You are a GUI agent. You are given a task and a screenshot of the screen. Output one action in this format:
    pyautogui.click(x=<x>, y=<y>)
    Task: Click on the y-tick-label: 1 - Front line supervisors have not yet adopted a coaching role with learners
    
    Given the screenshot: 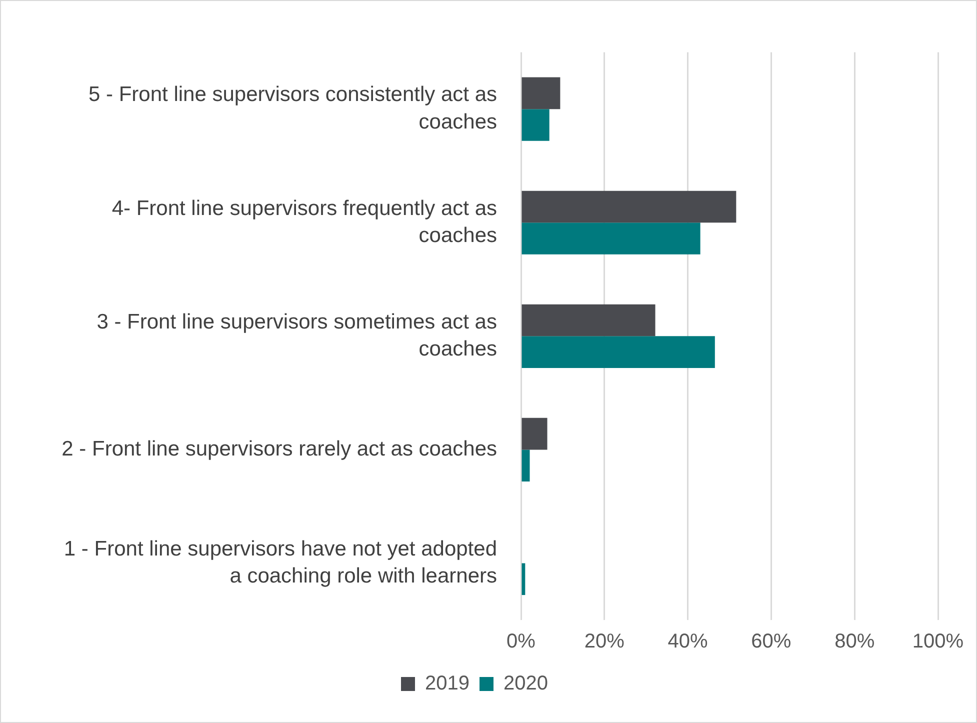 What is the action you would take?
    pyautogui.click(x=280, y=562)
    